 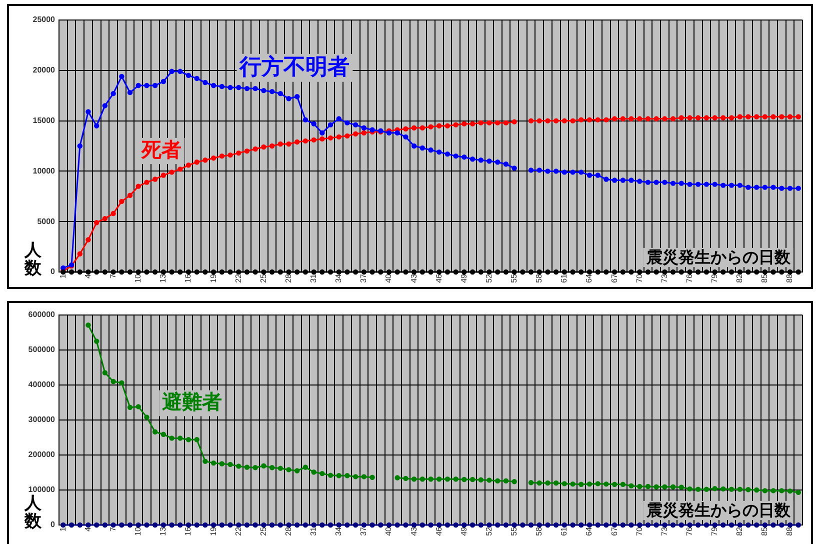 What do you see at coordinates (42, 455) in the screenshot?
I see `y-tick-label: 200000` at bounding box center [42, 455].